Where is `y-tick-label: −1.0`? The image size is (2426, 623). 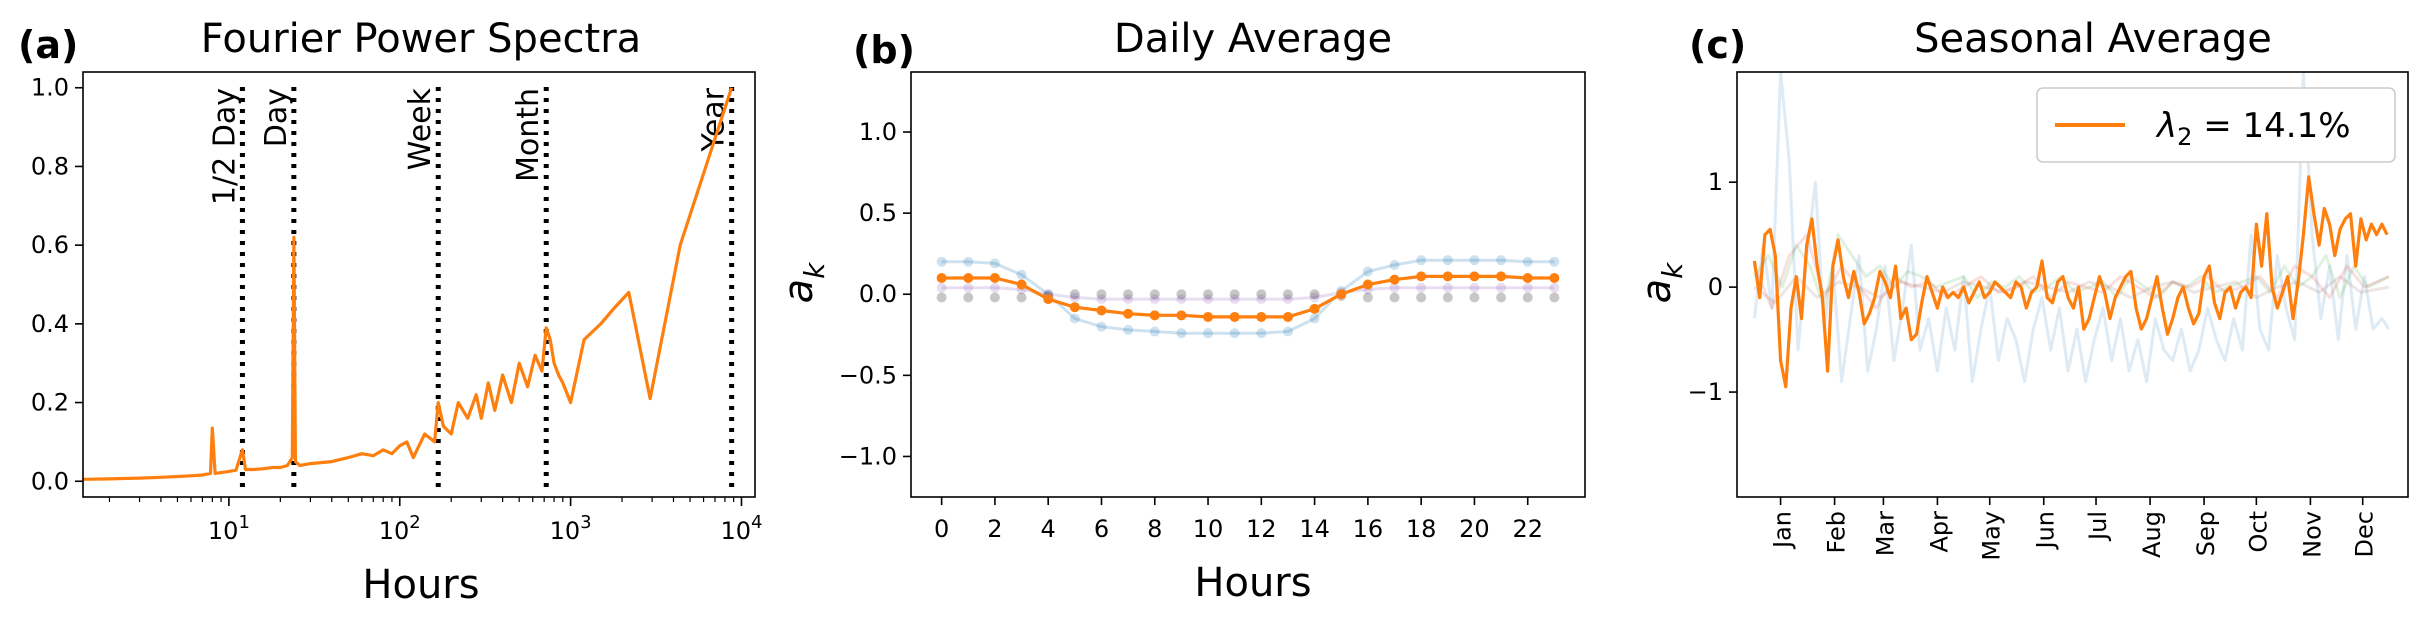 y-tick-label: −1.0 is located at coordinates (868, 456).